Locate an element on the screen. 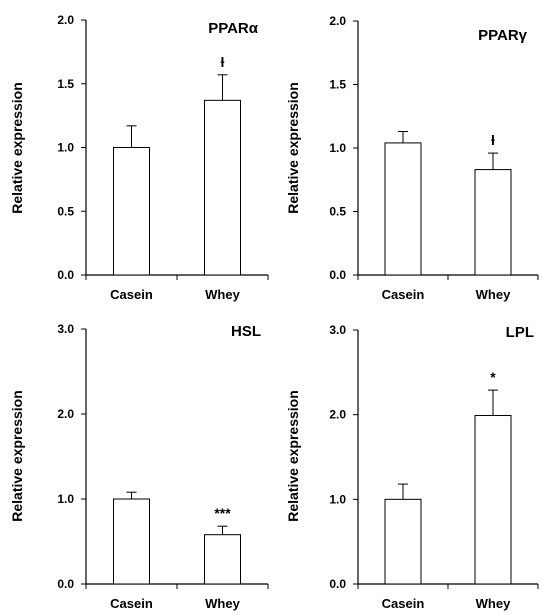 This screenshot has width=543, height=615. panel-title: PPARα is located at coordinates (233, 28).